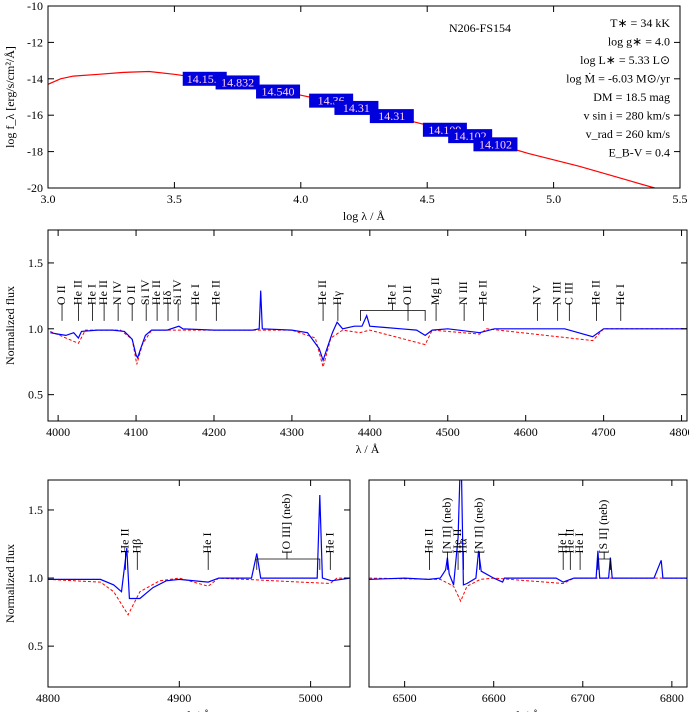 The height and width of the screenshot is (712, 689). I want to click on y-tick-label: -18, so click(35, 152).